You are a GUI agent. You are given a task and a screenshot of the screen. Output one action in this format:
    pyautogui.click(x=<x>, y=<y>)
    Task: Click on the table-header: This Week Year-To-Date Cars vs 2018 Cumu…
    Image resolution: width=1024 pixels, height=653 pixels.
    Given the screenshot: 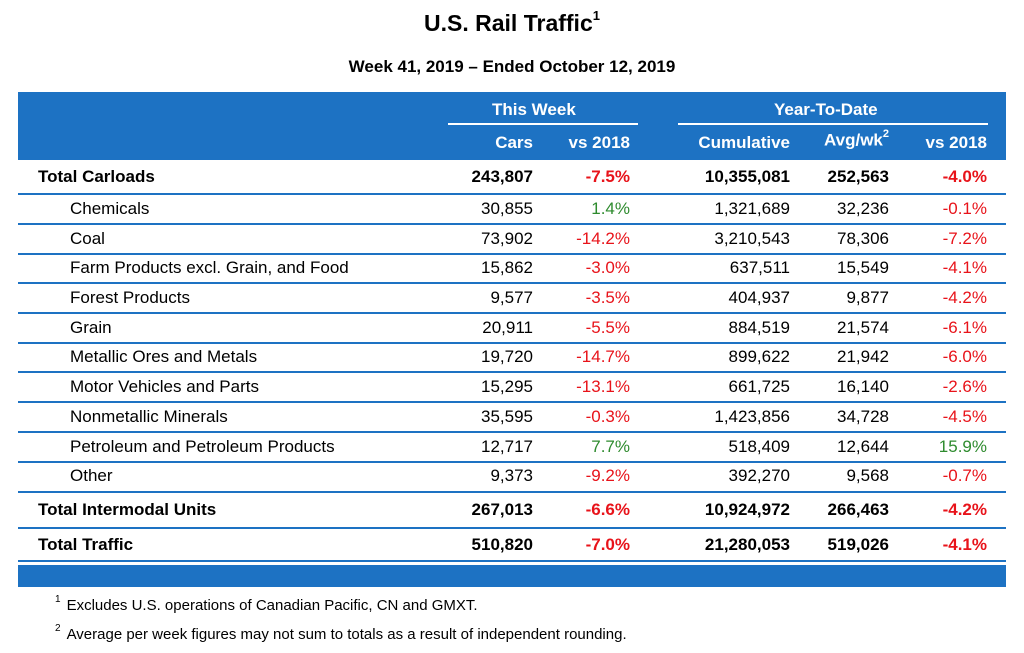 What is the action you would take?
    pyautogui.click(x=512, y=126)
    